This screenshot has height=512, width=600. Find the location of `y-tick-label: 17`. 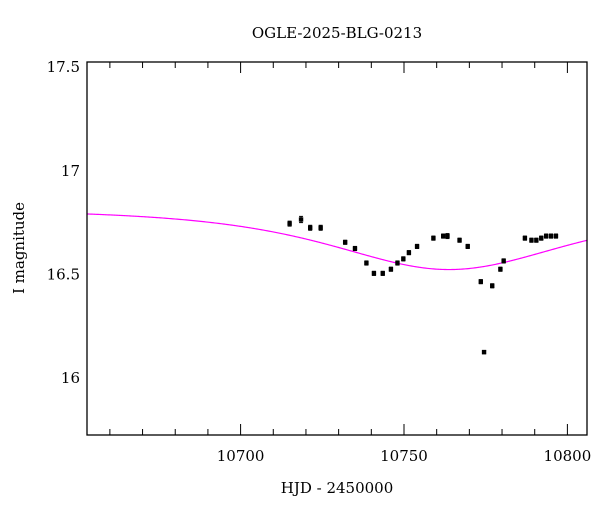

y-tick-label: 17 is located at coordinates (70, 171).